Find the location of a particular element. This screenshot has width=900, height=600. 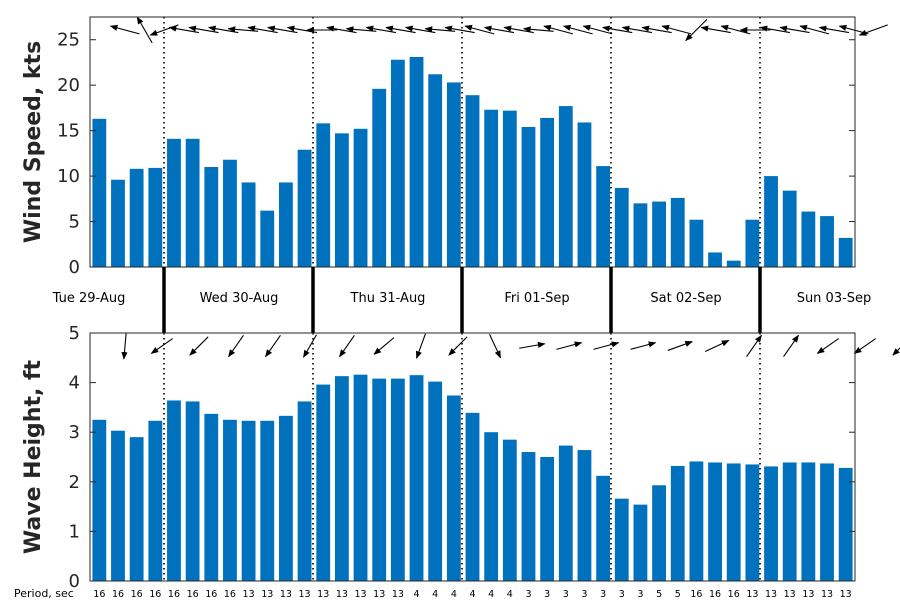

day-label: Wed 30-Aug is located at coordinates (239, 298).